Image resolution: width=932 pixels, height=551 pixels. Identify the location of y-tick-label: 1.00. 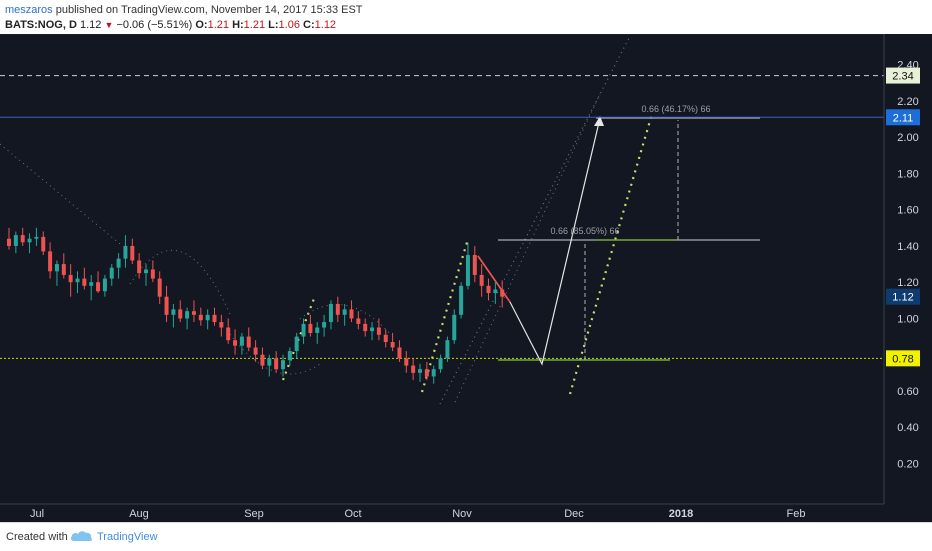
(907, 319).